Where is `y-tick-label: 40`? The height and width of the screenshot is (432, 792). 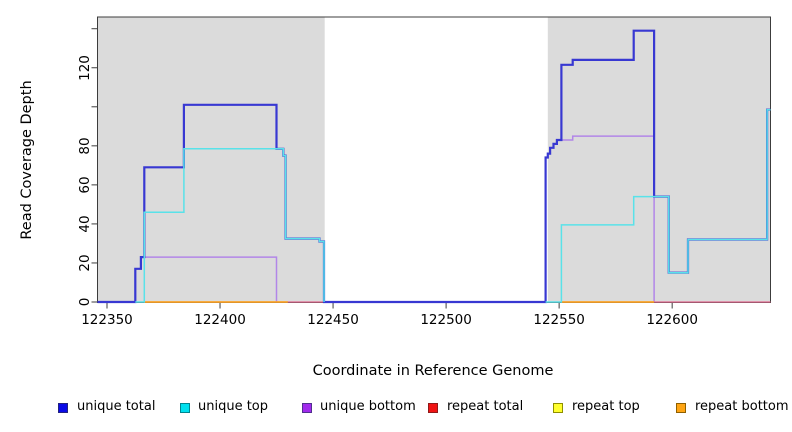 y-tick-label: 40 is located at coordinates (84, 224).